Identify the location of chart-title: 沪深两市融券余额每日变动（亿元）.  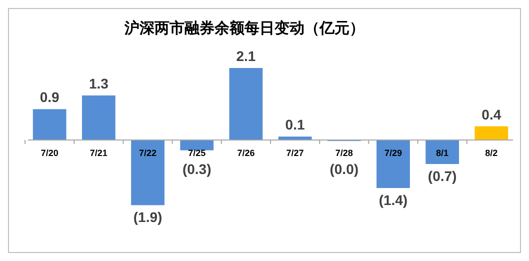
(244, 28).